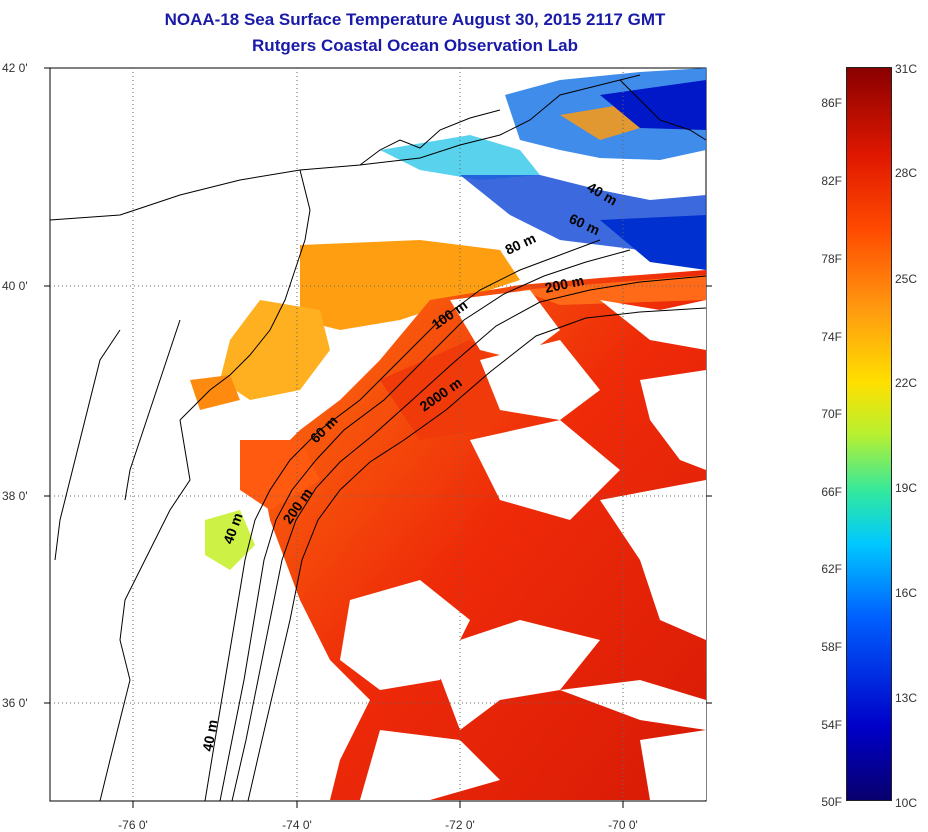 This screenshot has width=928, height=832. I want to click on lat-label: 36 0', so click(15, 703).